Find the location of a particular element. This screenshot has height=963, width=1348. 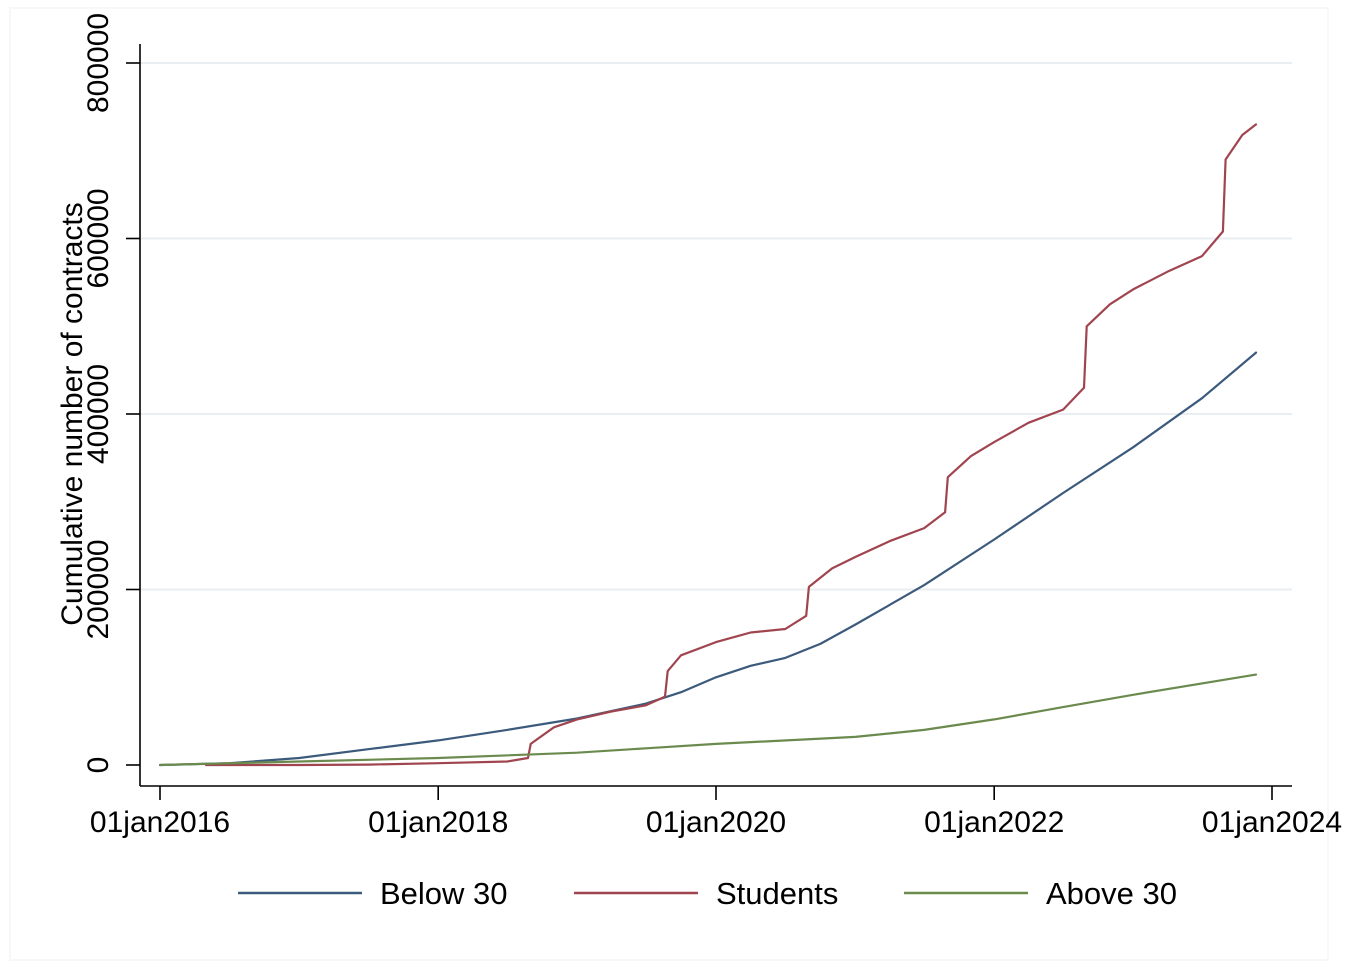

y-tick-label: 600000 is located at coordinates (98, 238).